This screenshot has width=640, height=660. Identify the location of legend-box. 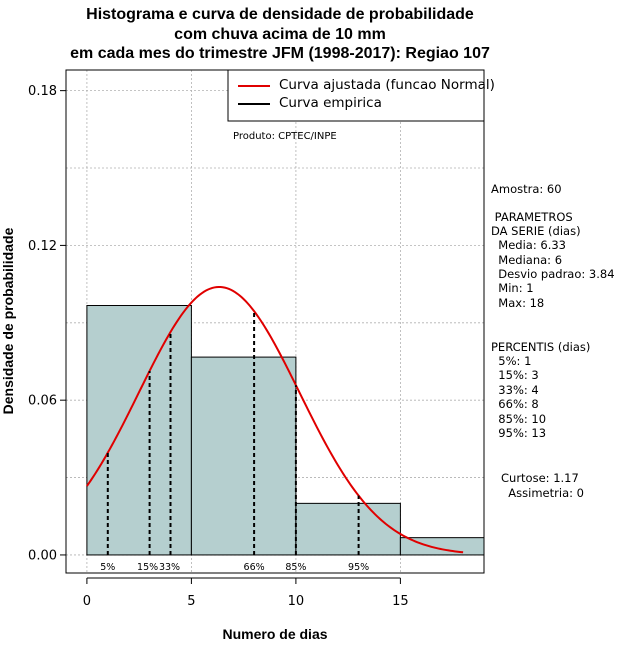
(356, 95).